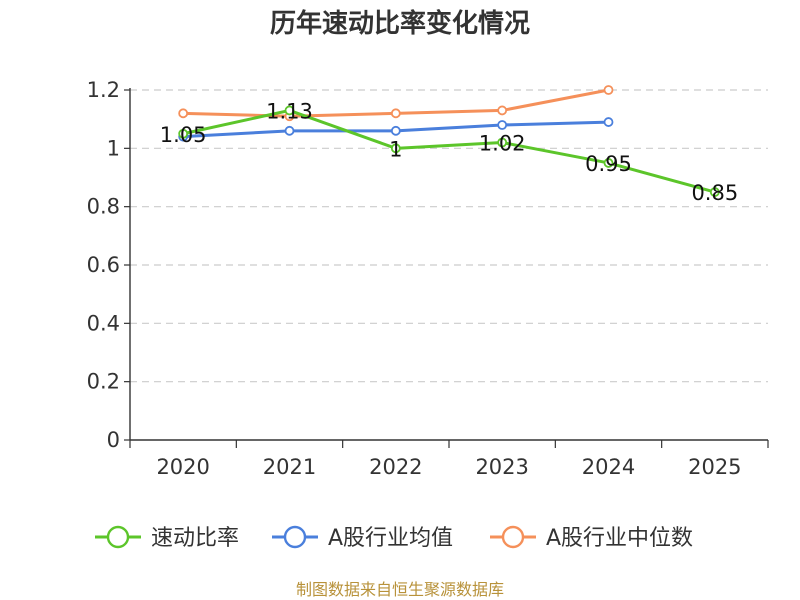 Image resolution: width=800 pixels, height=600 pixels. Describe the element at coordinates (103, 382) in the screenshot. I see `y-tick-label: 0.2` at that location.